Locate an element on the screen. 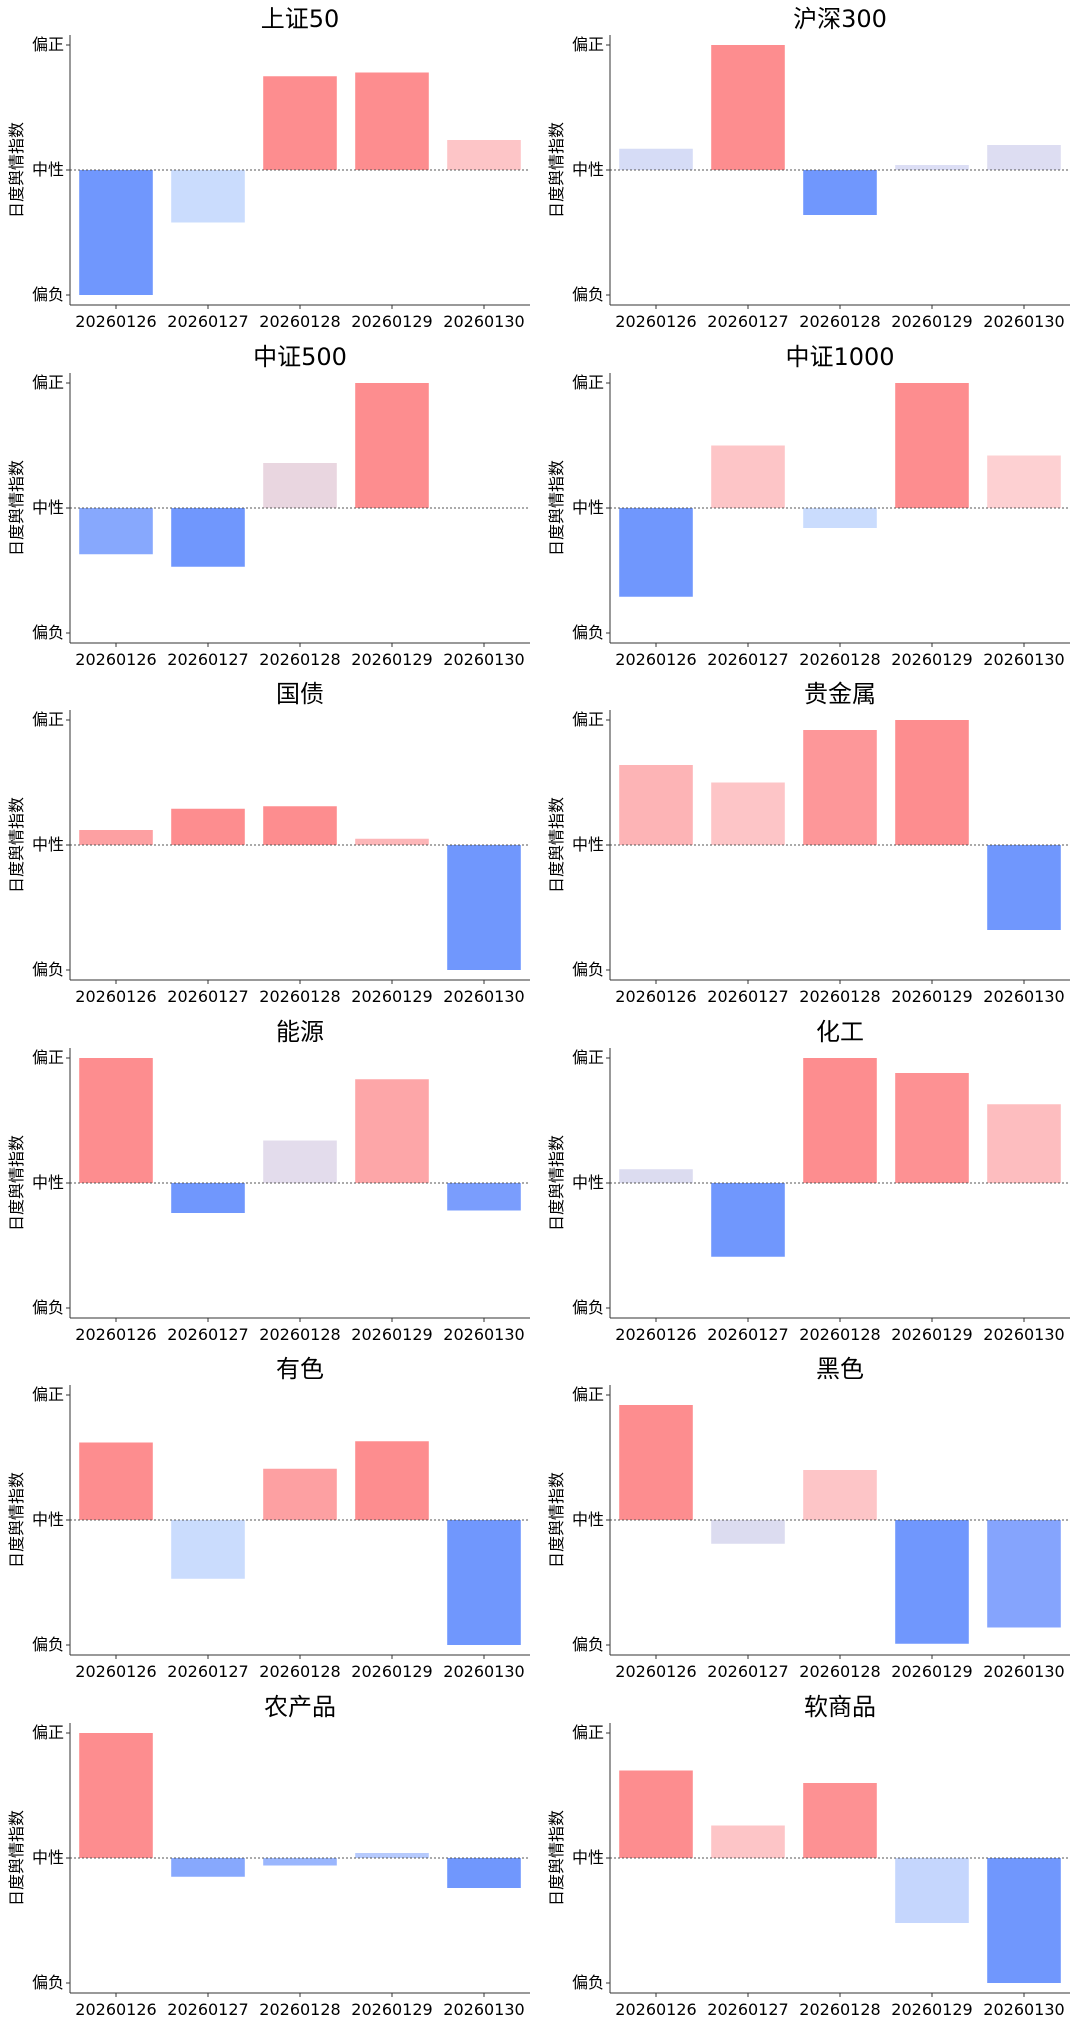  chart-title: 黑色 is located at coordinates (840, 1369).